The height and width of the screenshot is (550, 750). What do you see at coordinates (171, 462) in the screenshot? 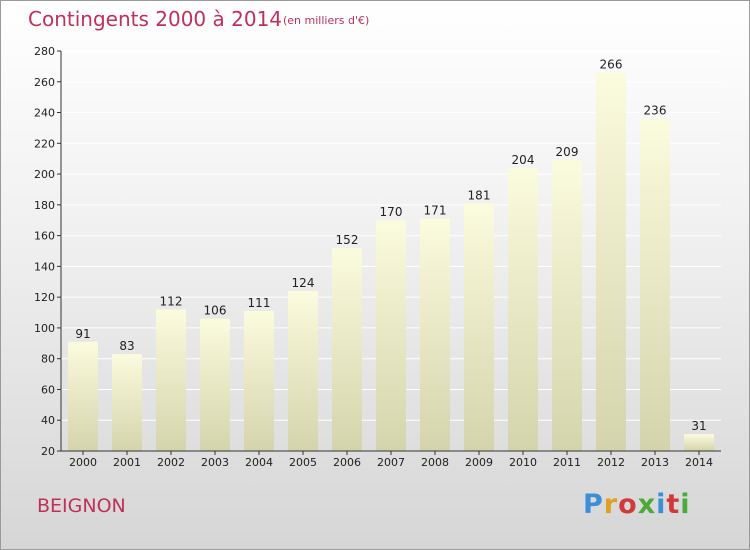
I see `x-tick-label: 2002` at bounding box center [171, 462].